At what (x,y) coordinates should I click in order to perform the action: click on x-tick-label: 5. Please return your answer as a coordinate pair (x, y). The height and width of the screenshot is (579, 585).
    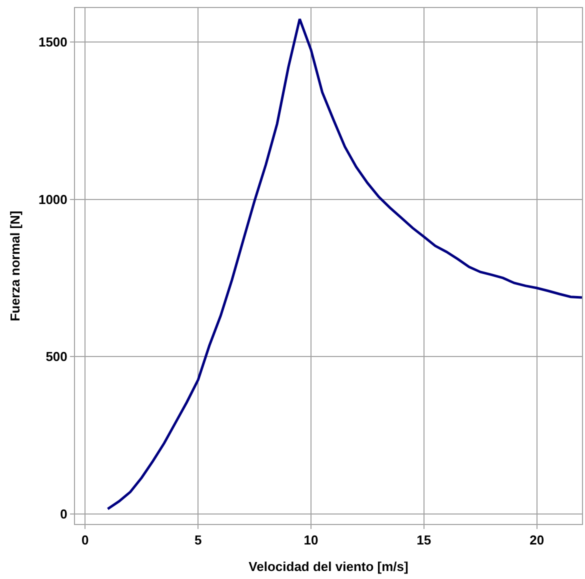
    Looking at the image, I should click on (198, 540).